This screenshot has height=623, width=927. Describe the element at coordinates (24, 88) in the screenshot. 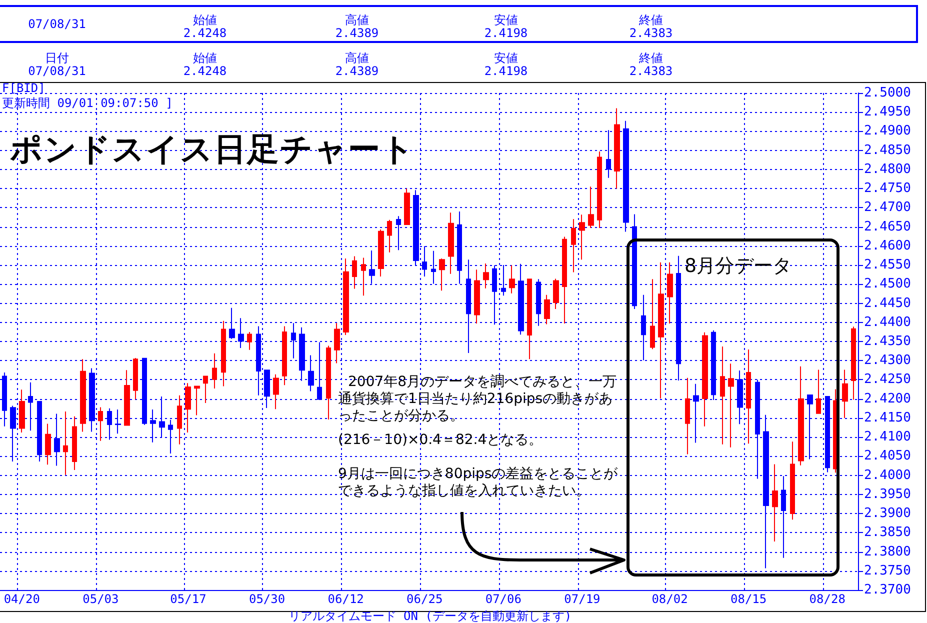

I see `annotation: F[BID]` at that location.